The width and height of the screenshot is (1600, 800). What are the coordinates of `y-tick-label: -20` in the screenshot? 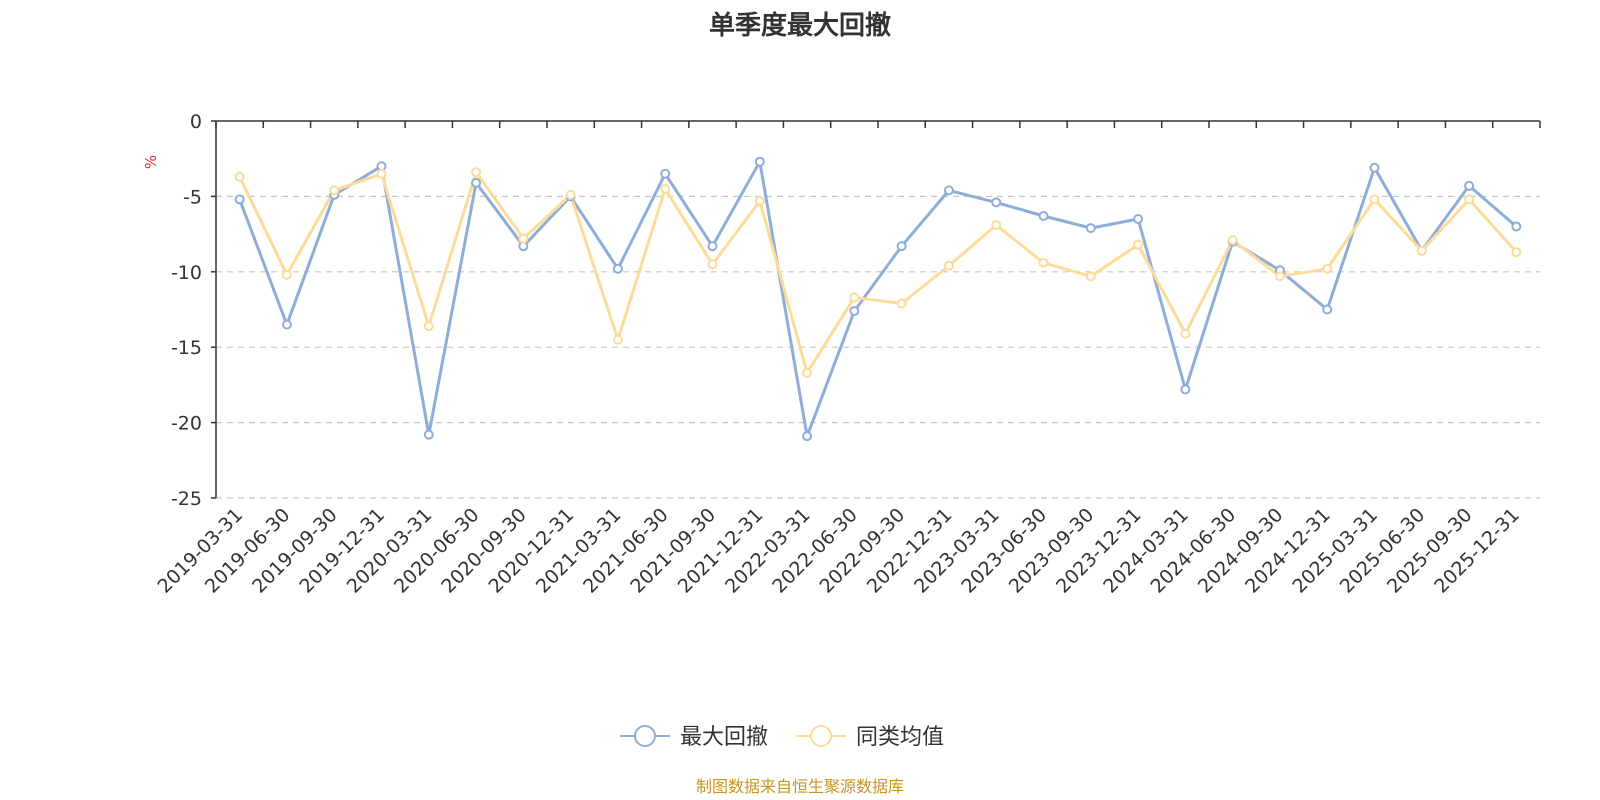 It's located at (186, 424).